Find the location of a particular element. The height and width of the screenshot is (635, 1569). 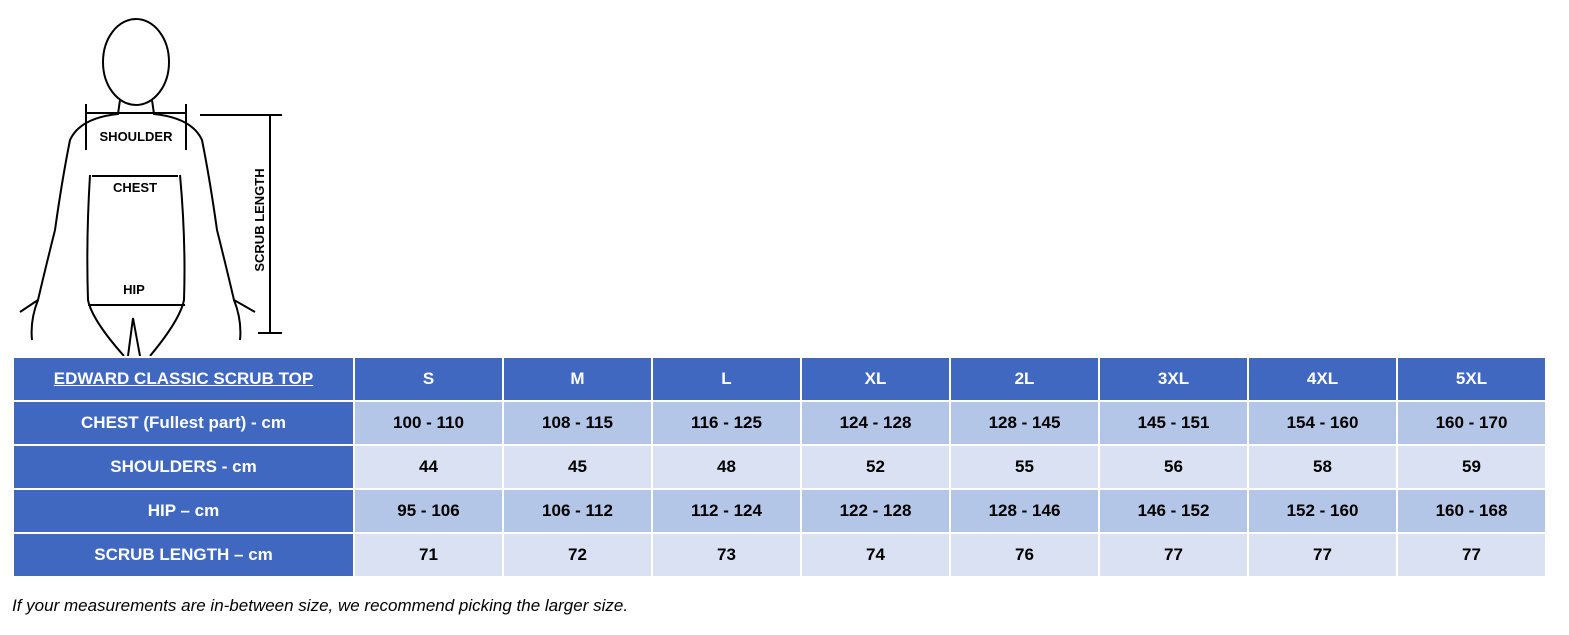

header-text: EDWARD CLASSIC SCRUB TOP is located at coordinates (183, 378).